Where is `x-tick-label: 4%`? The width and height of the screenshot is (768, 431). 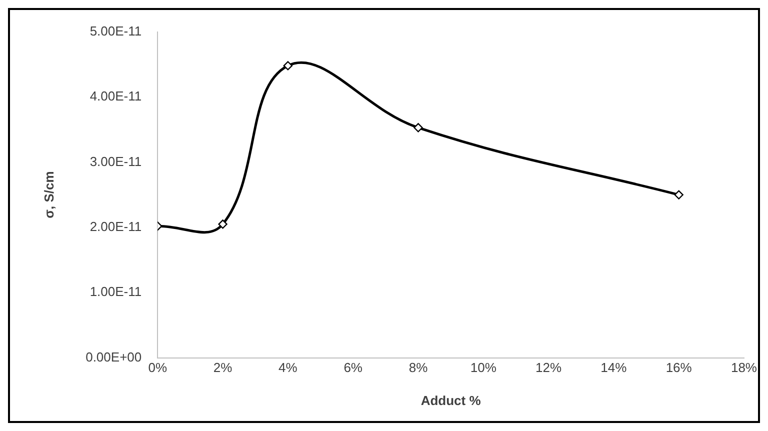 x-tick-label: 4% is located at coordinates (288, 368).